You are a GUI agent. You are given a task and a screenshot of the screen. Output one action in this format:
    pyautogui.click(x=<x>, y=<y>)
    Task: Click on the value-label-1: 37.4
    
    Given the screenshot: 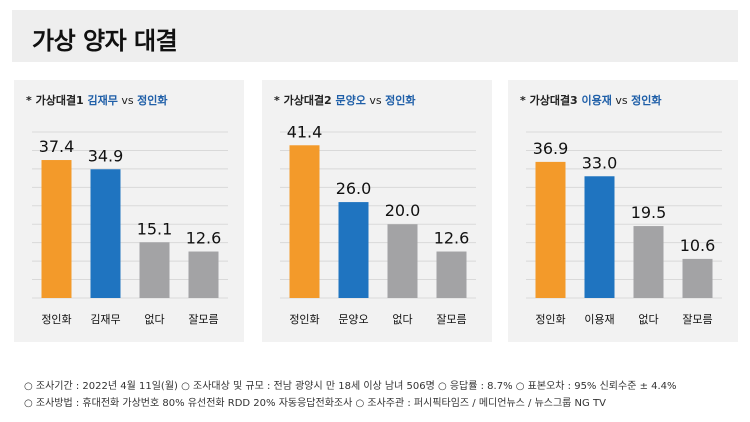 What is the action you would take?
    pyautogui.click(x=57, y=146)
    